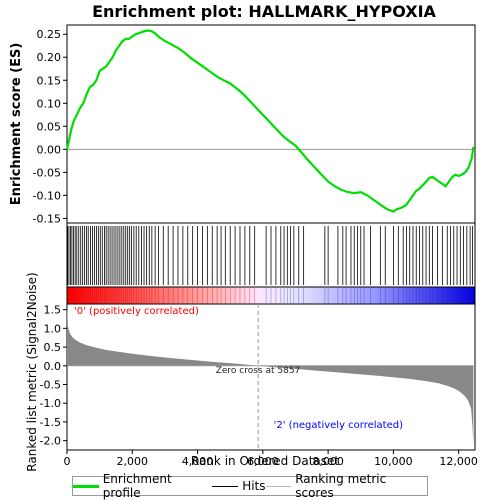 The image size is (500, 500). I want to click on metric-tick-label: 1.5, so click(53, 310).